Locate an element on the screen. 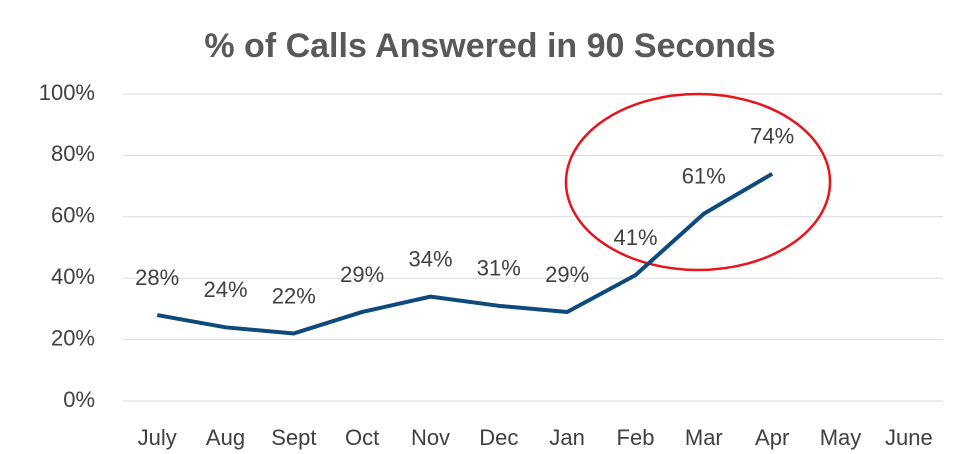 The width and height of the screenshot is (961, 454). x-tick-label: Dec is located at coordinates (498, 437).